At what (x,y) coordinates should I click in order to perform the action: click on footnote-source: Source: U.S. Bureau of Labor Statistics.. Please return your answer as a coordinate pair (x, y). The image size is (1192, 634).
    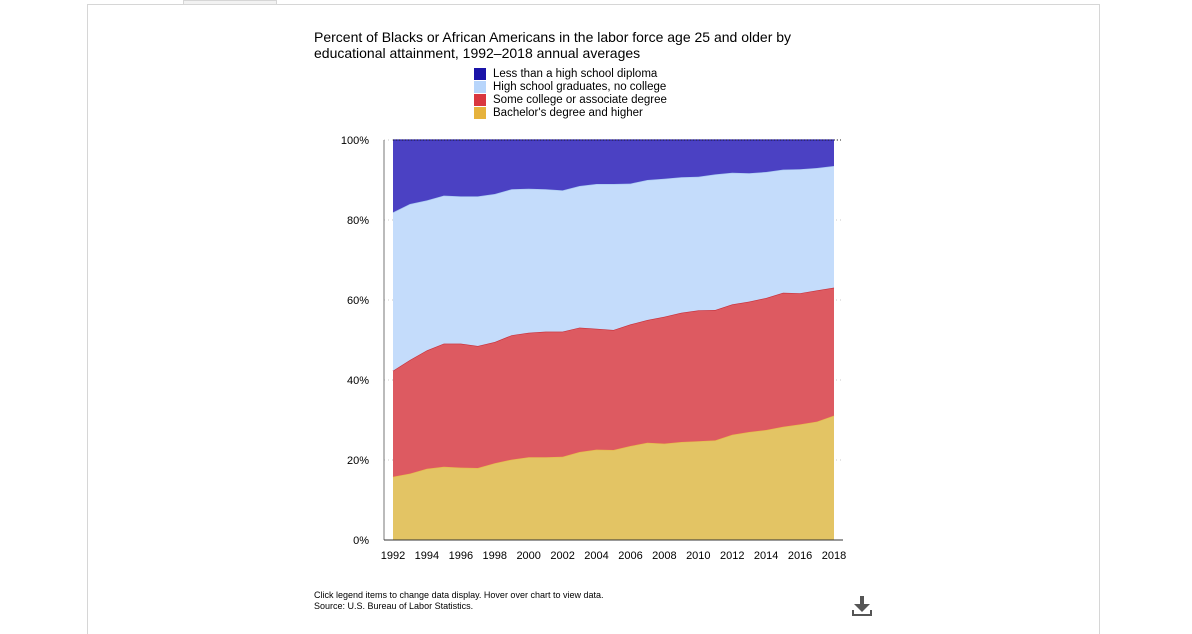
    Looking at the image, I should click on (394, 606).